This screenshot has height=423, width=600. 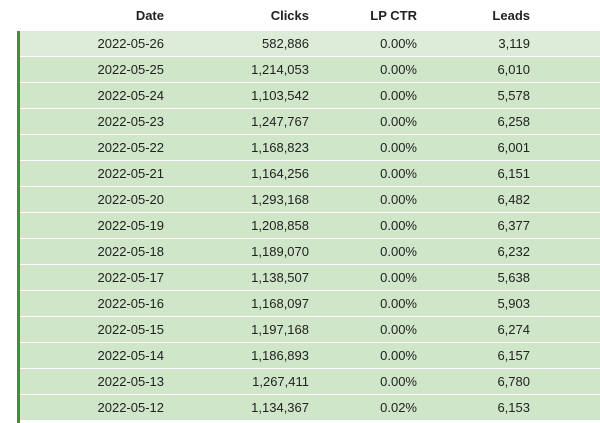 I want to click on column-header-lp-ctr: LP CTR, so click(x=393, y=15).